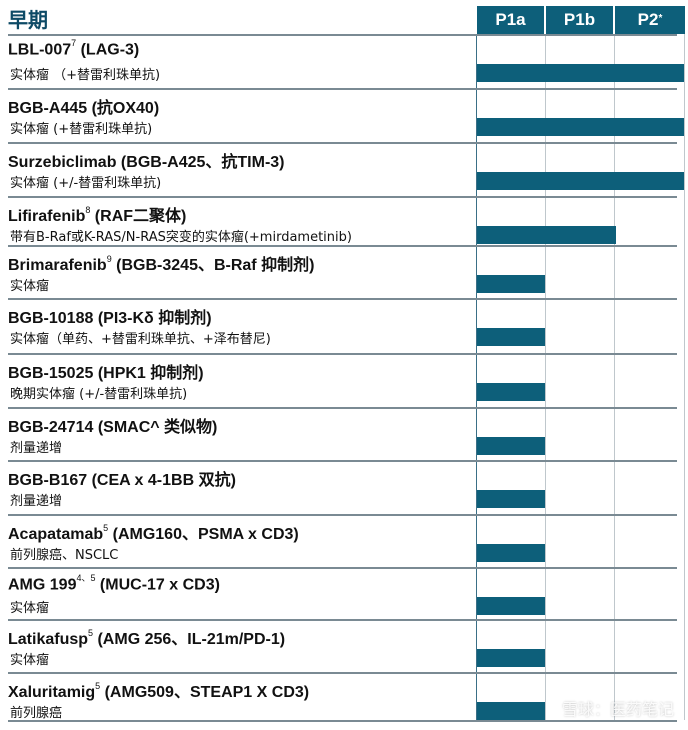 Image resolution: width=688 pixels, height=730 pixels. What do you see at coordinates (476, 377) in the screenshot?
I see `grid-left-border` at bounding box center [476, 377].